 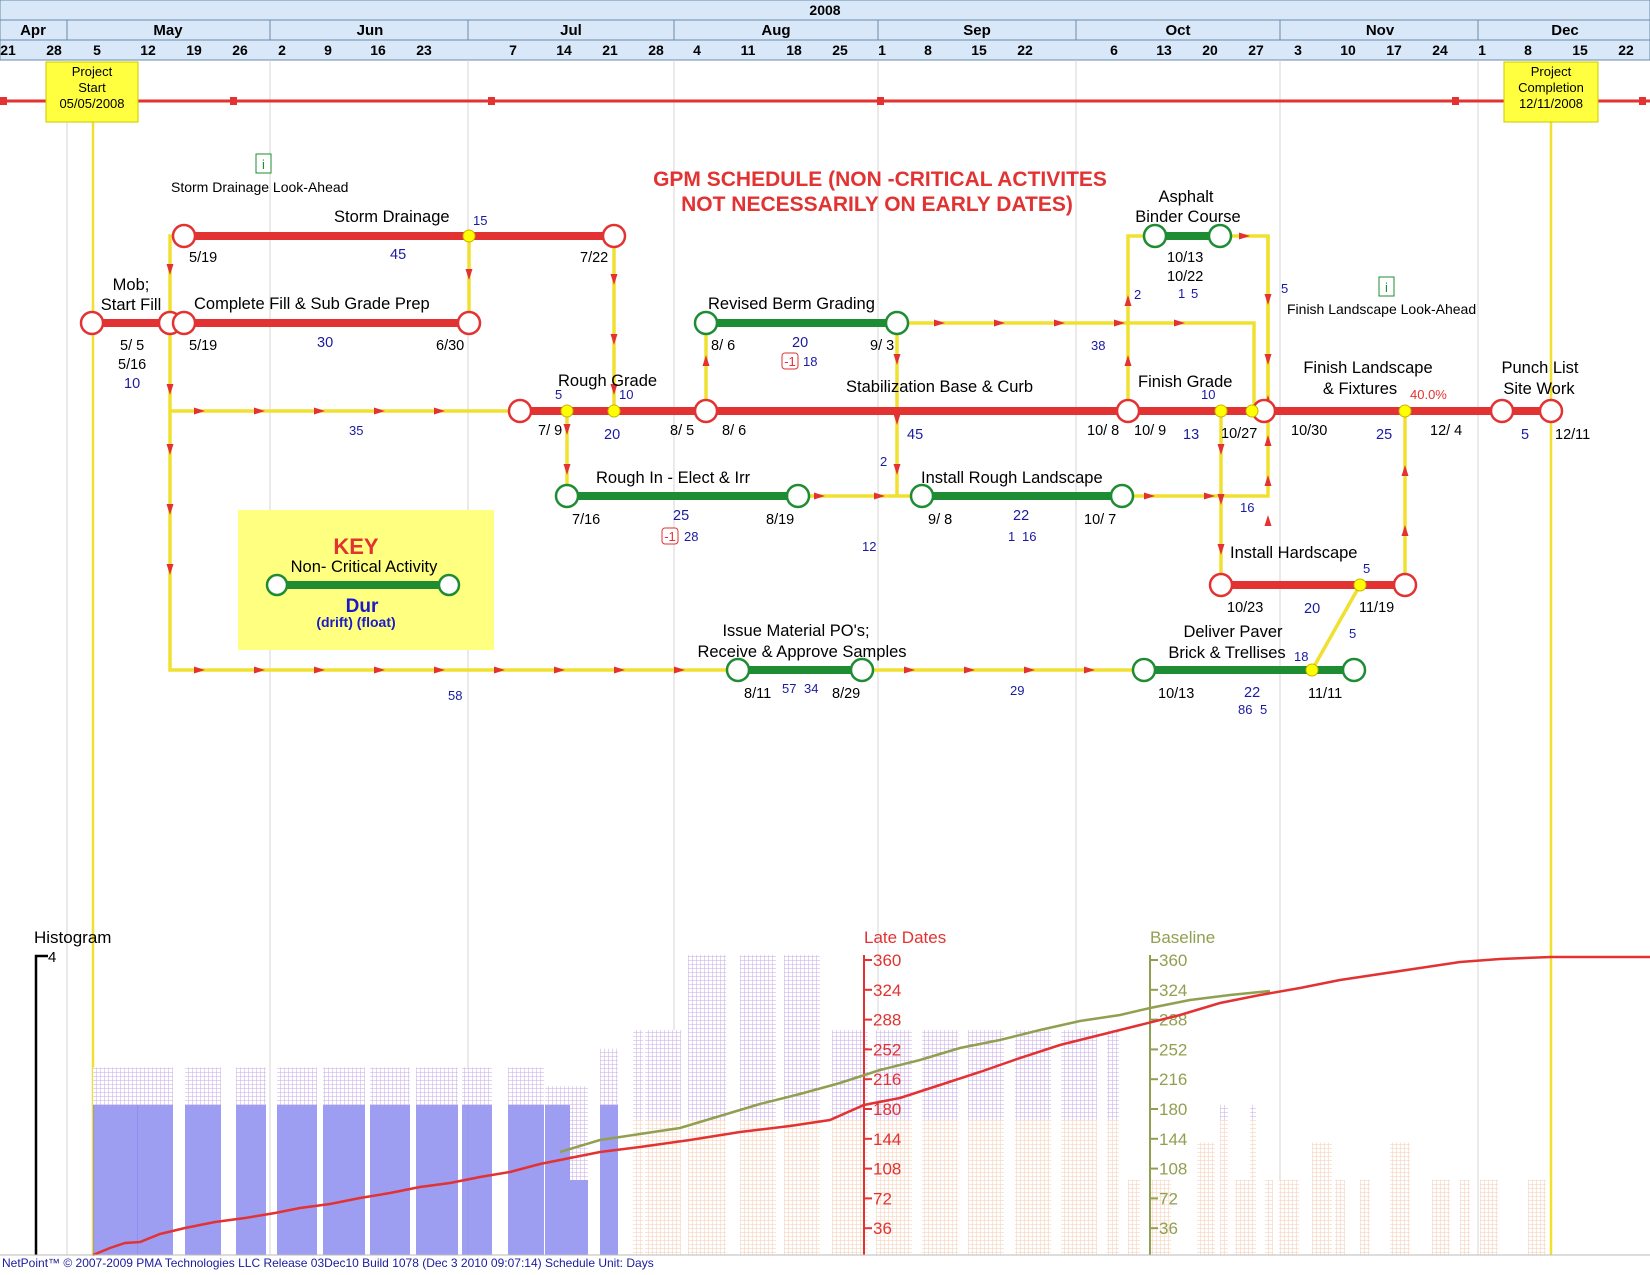 What do you see at coordinates (1256, 50) in the screenshot?
I see `week-label: 27` at bounding box center [1256, 50].